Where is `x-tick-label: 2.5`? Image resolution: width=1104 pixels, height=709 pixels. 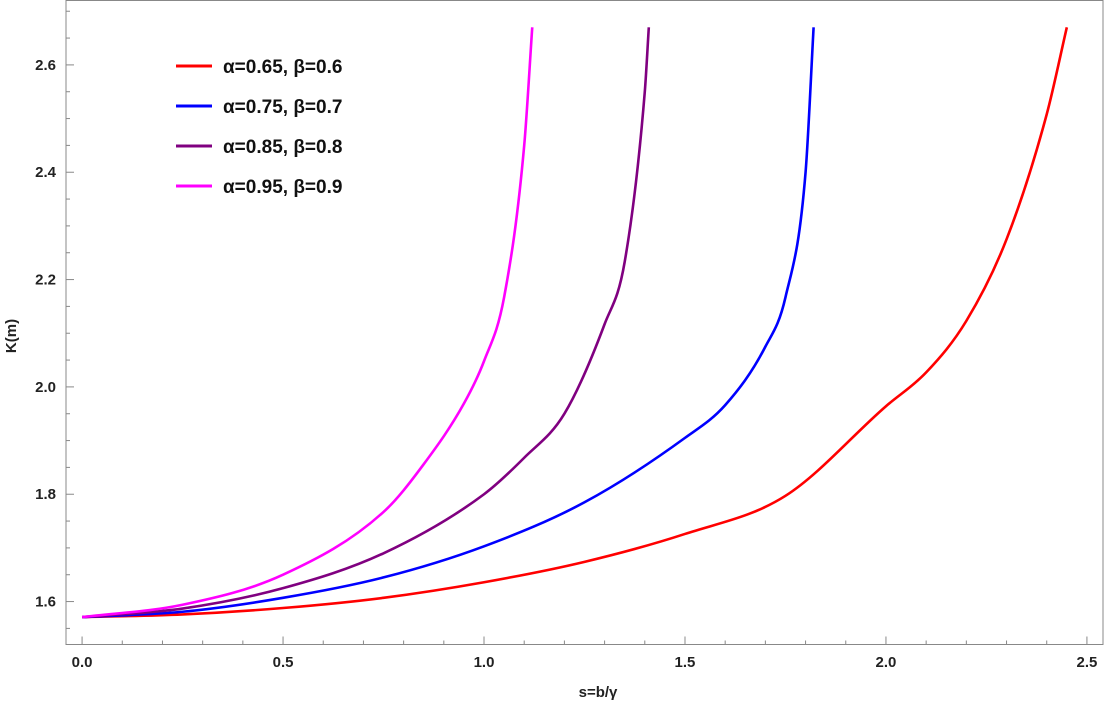 x-tick-label: 2.5 is located at coordinates (1086, 662).